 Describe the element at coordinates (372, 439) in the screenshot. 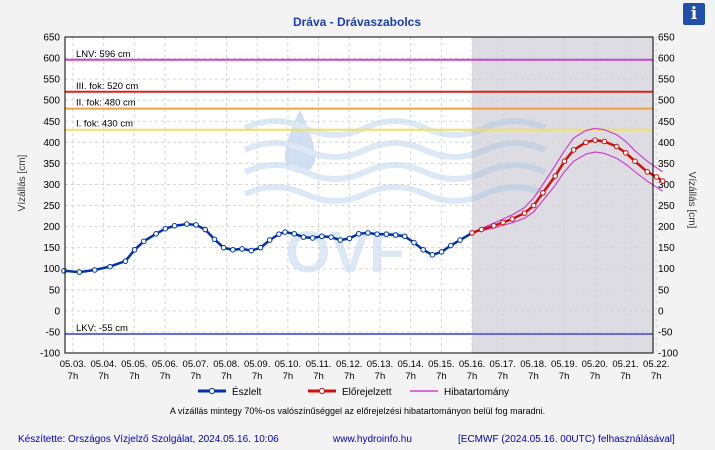

I see `footer-link: www.hydroinfo.hu` at that location.